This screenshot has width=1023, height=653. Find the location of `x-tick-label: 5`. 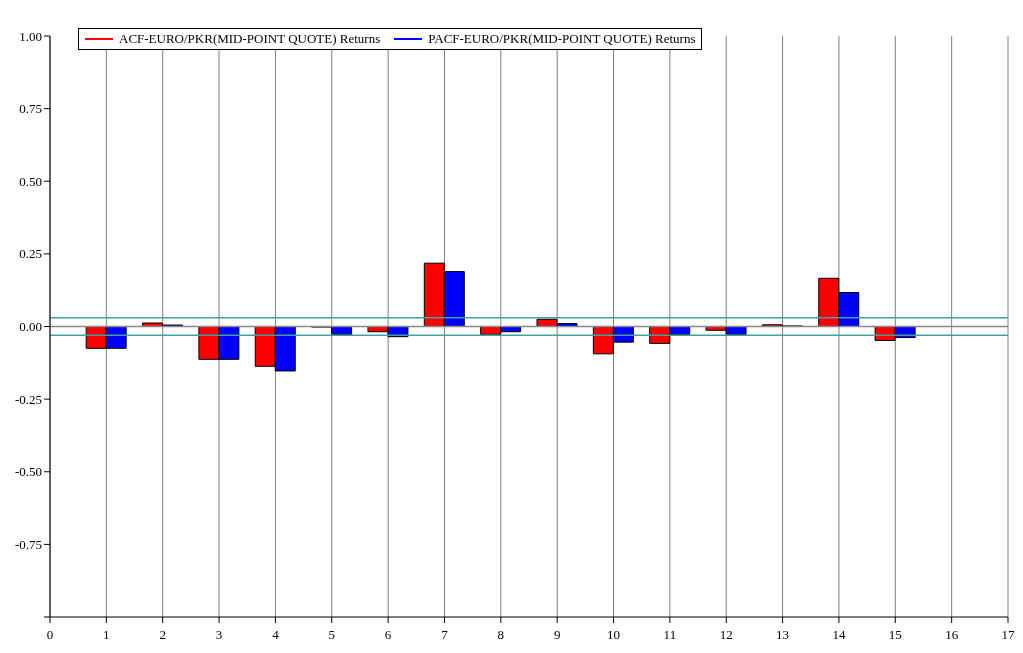

x-tick-label: 5 is located at coordinates (332, 634).